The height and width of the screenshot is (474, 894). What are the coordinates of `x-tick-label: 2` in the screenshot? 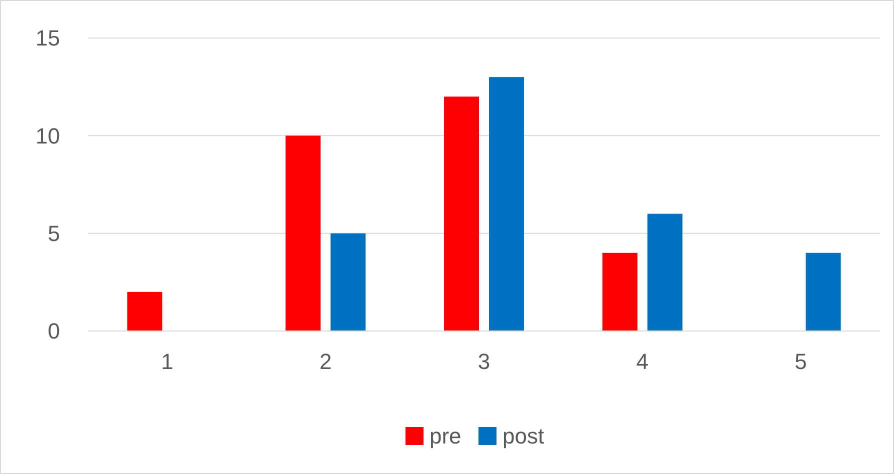 It's located at (325, 361).